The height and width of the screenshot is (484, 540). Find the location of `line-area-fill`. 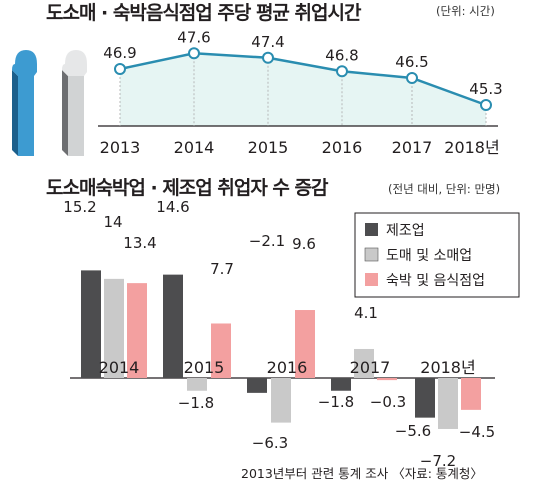

line-area-fill is located at coordinates (303, 89).